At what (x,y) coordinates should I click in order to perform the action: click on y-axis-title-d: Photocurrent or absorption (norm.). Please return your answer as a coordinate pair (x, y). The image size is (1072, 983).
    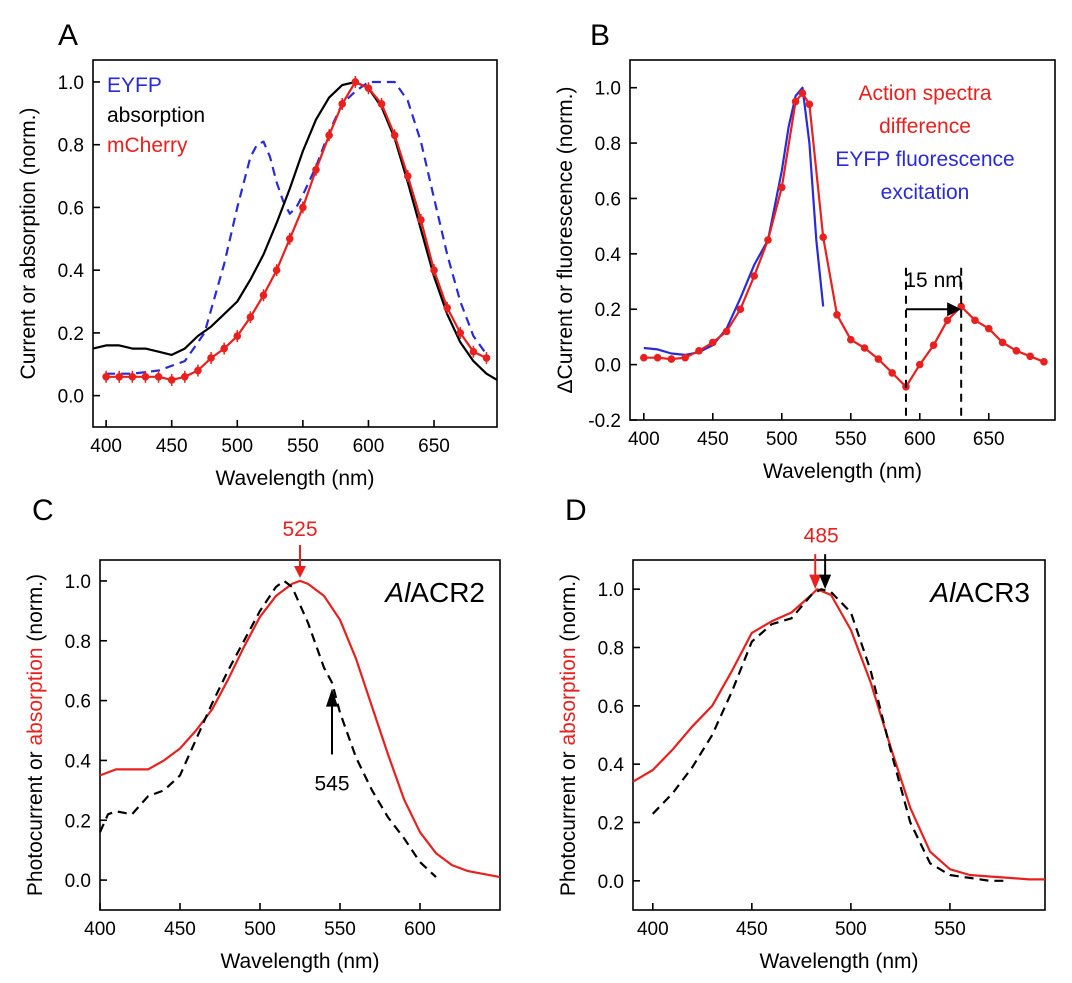
    Looking at the image, I should click on (568, 735).